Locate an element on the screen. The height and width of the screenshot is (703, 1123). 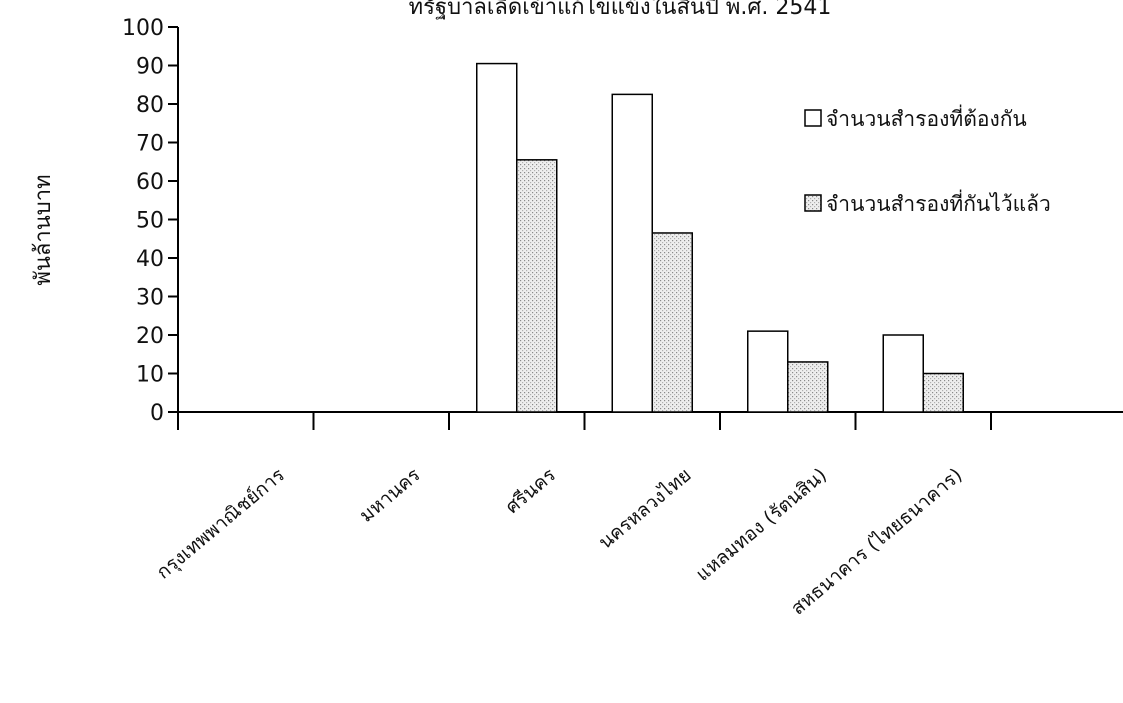
legend-label: จำนวนสำรองที่ต้องกัน is located at coordinates (926, 117).